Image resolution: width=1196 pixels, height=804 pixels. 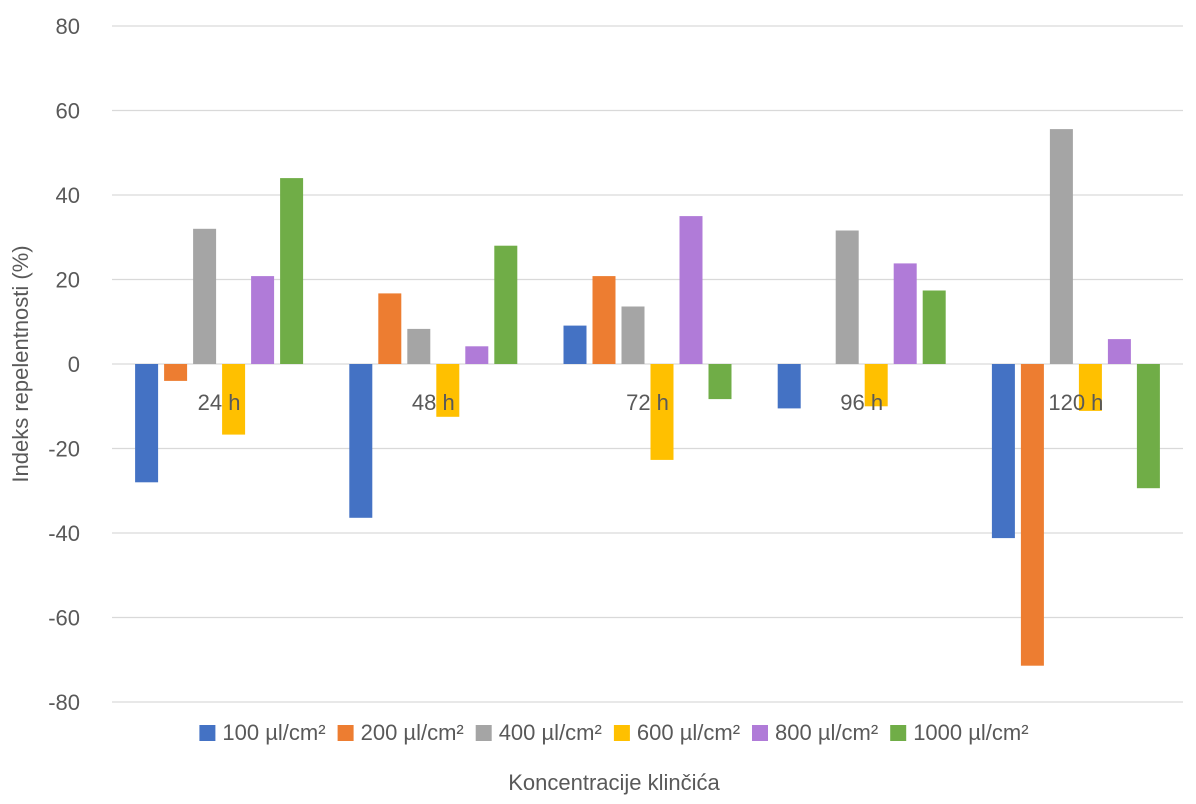 I want to click on category-label: 72 h, so click(x=647, y=402).